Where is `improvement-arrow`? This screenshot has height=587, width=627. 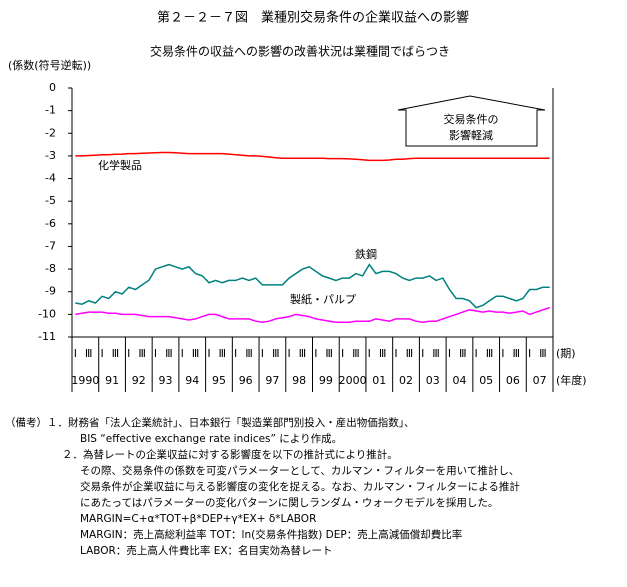
improvement-arrow is located at coordinates (471, 121).